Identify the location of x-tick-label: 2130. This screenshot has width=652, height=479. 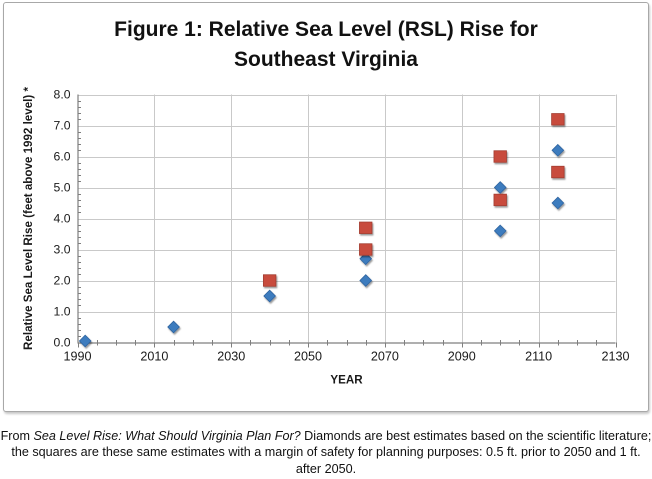
(615, 357).